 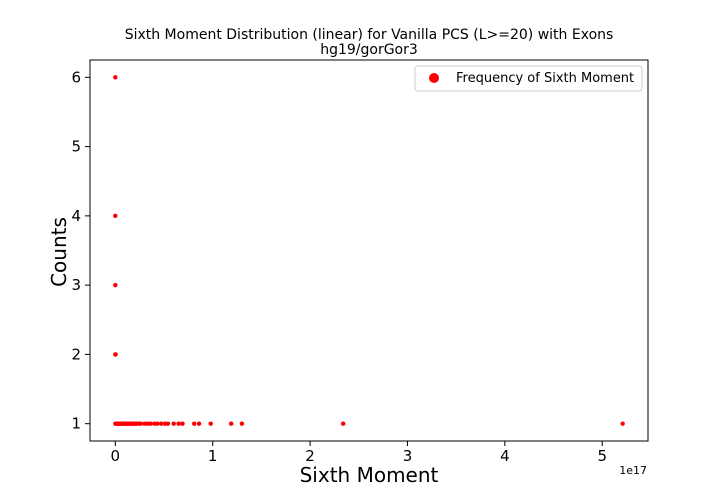 What do you see at coordinates (545, 78) in the screenshot?
I see `legend-label: Frequency of Sixth Moment` at bounding box center [545, 78].